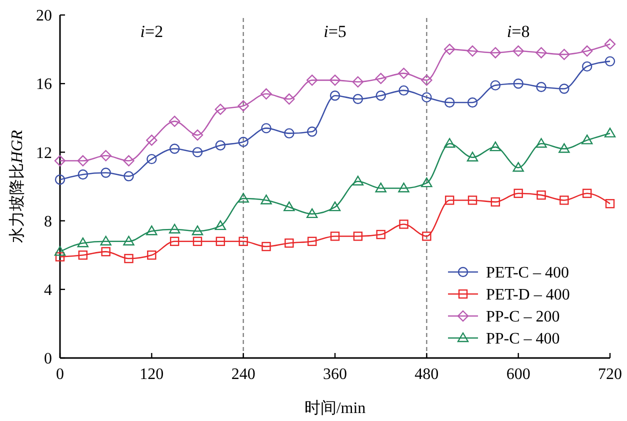  I want to click on y-axis-title: 水力坡降比HGR, so click(17, 186).